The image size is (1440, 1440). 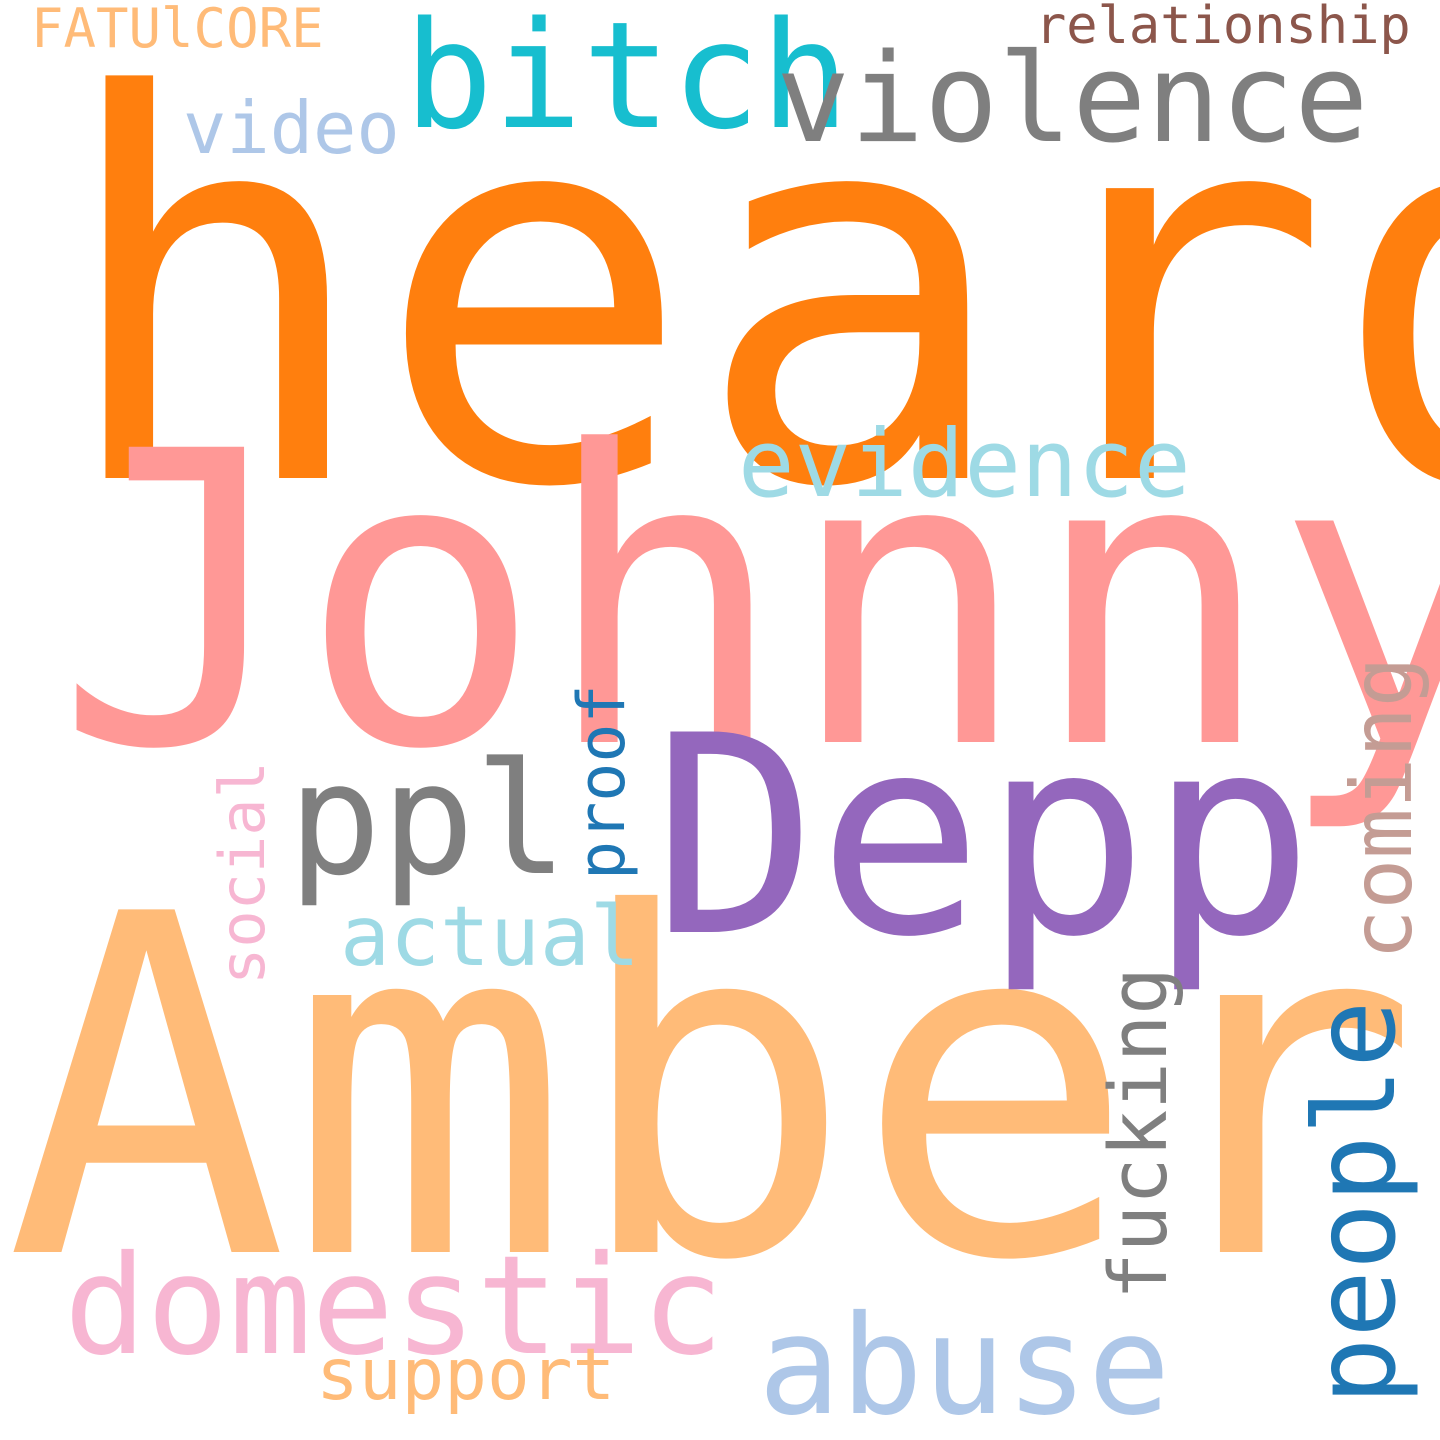 I want to click on word-abuse: abuse, so click(x=964, y=1363).